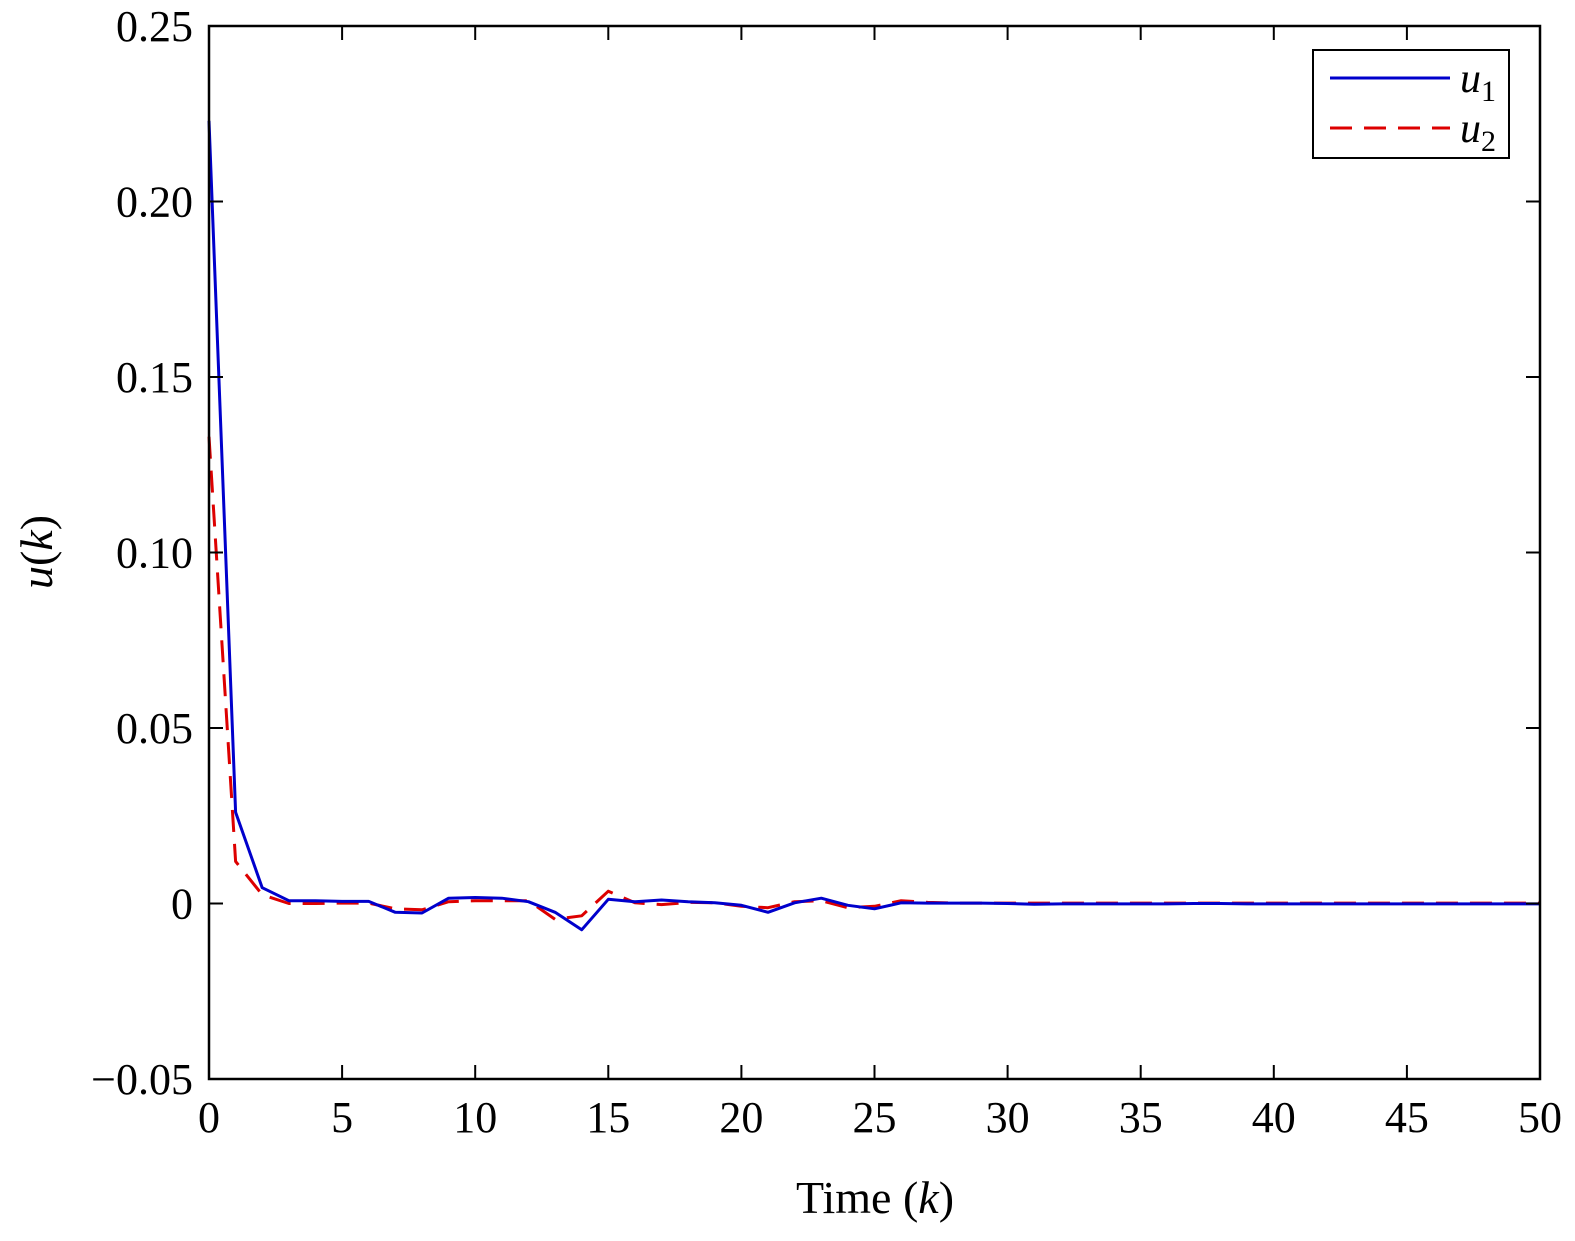 This screenshot has height=1241, width=1575. What do you see at coordinates (154, 202) in the screenshot?
I see `y-tick-label: 0.20` at bounding box center [154, 202].